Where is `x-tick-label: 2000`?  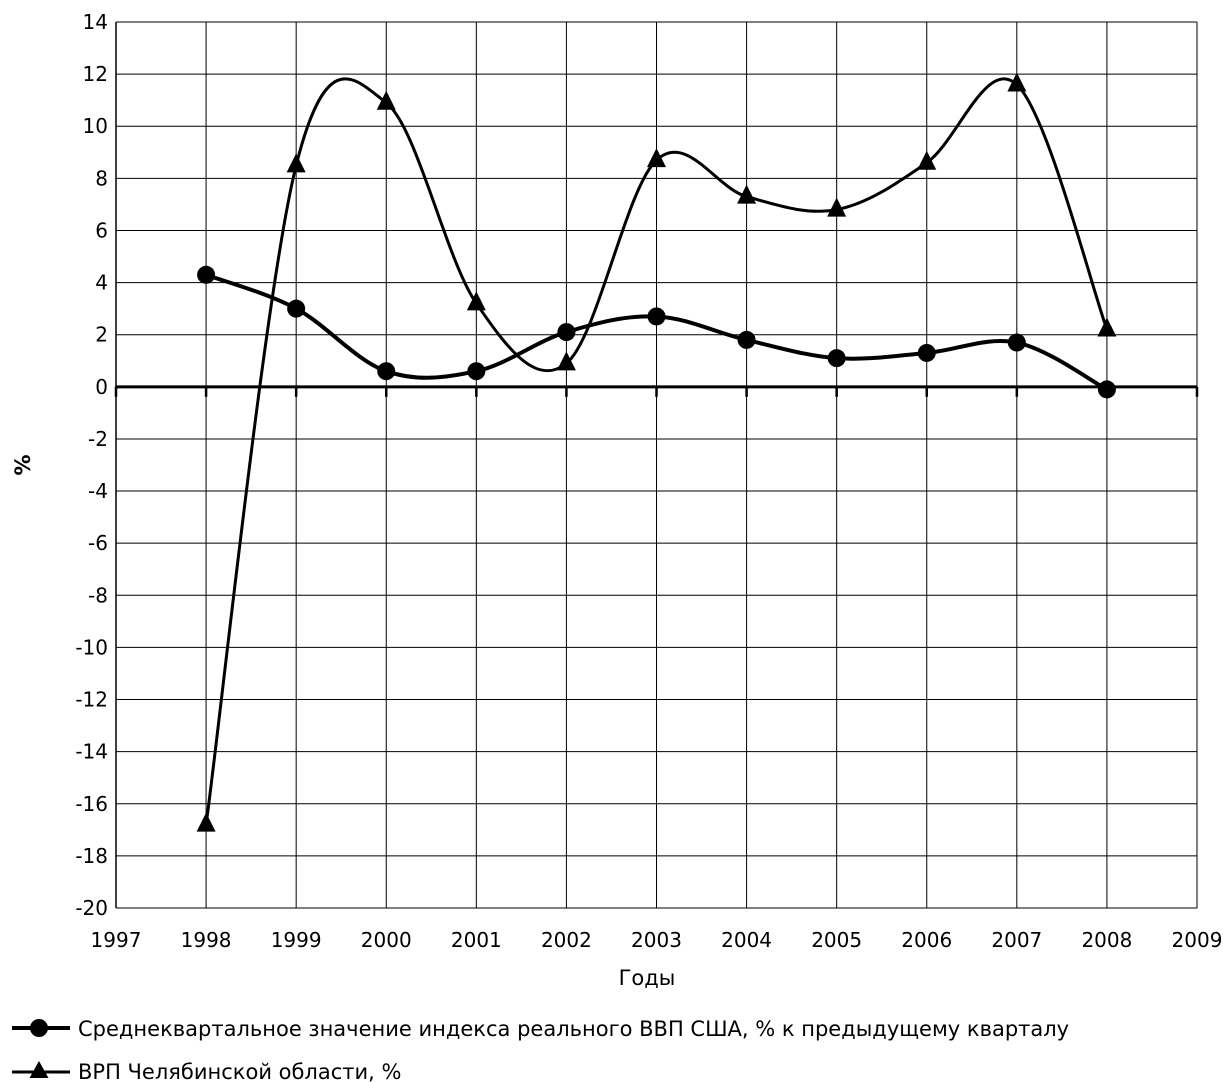 x-tick-label: 2000 is located at coordinates (386, 940).